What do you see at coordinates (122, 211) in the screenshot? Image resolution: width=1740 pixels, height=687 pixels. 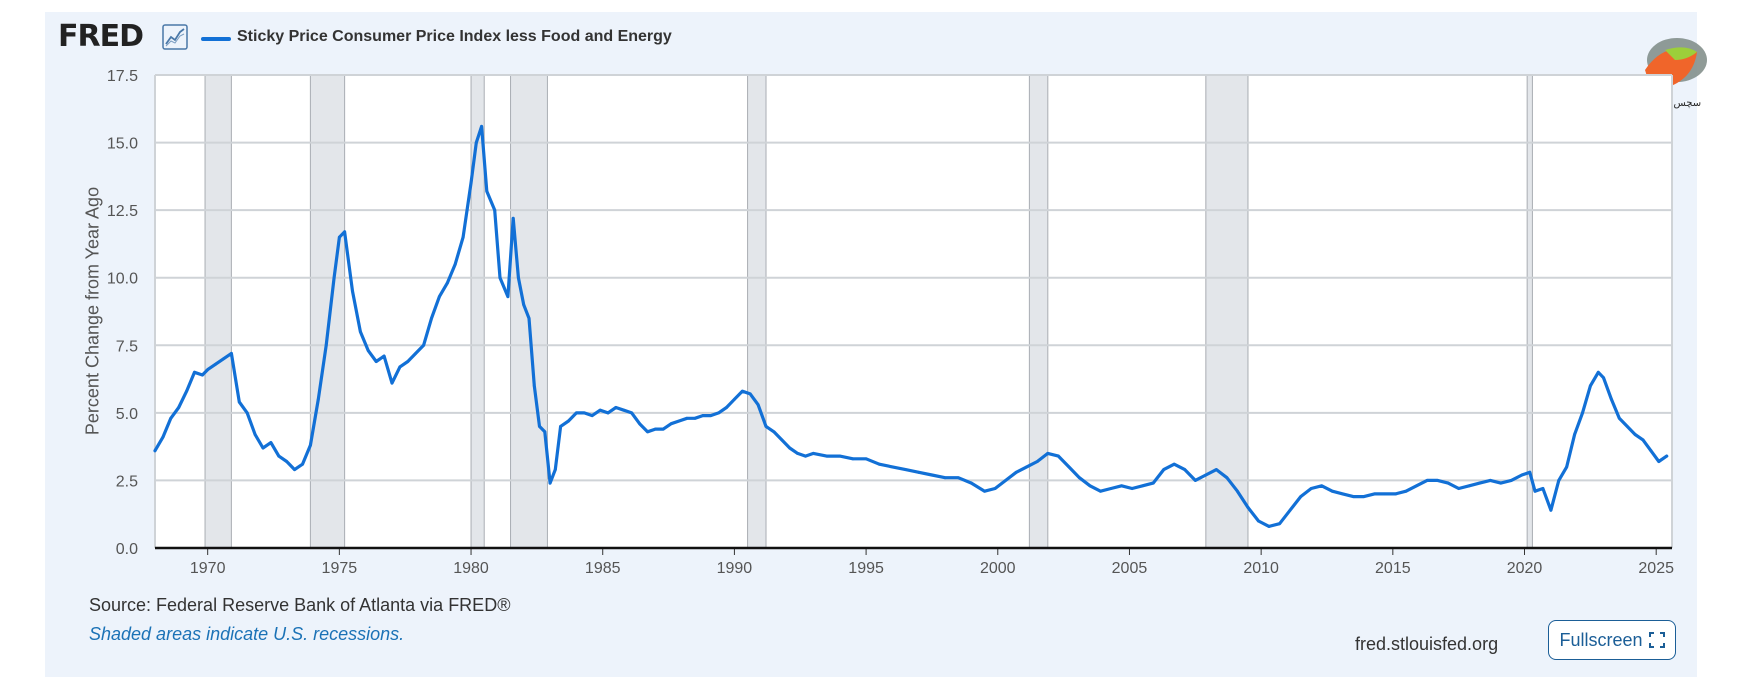 I see `y-tick-label: 12.5` at bounding box center [122, 211].